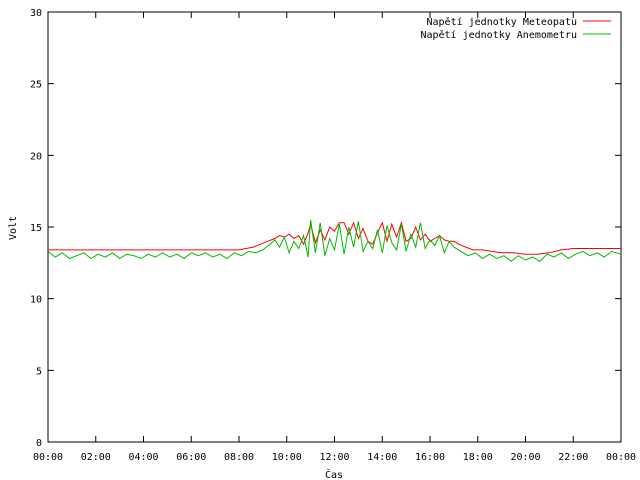 This screenshot has height=480, width=640. I want to click on x-tick-label: 02:00, so click(96, 457).